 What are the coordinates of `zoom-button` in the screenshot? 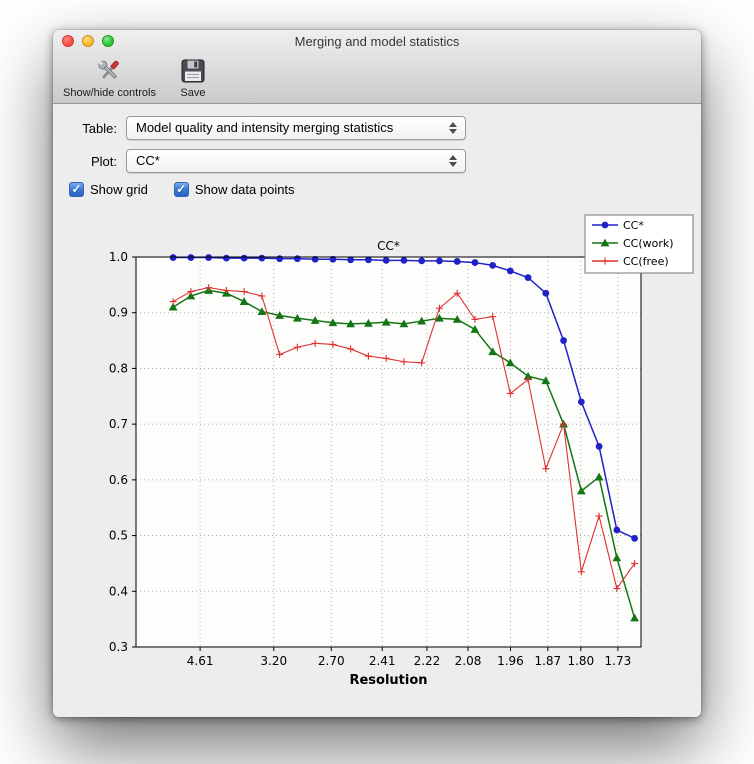 It's located at (108, 41).